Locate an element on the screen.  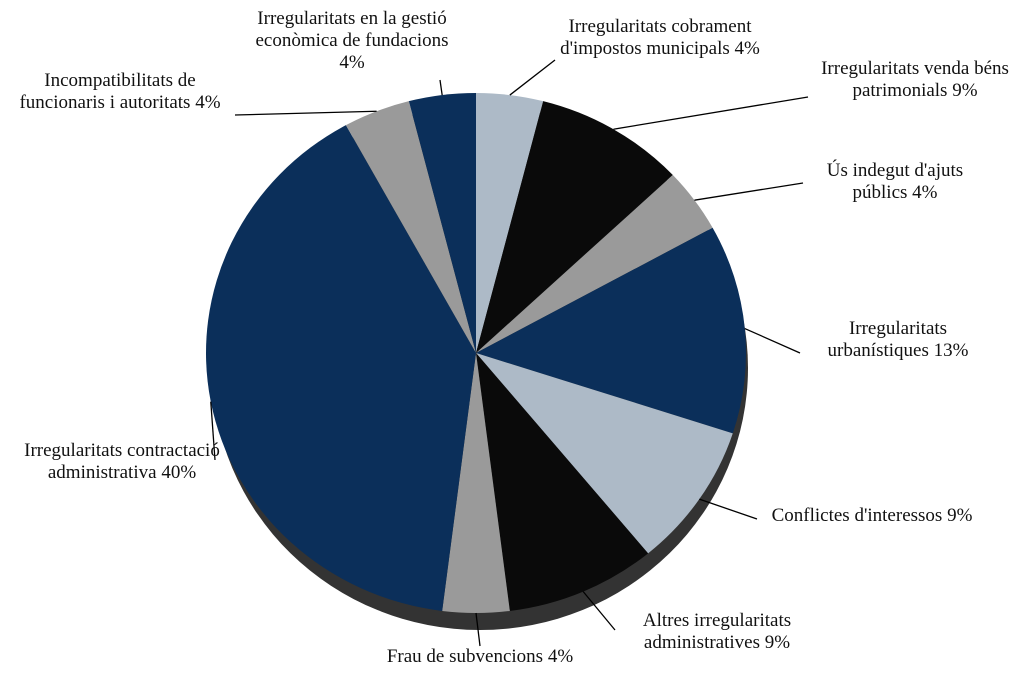
slice-label: Altres irregularitats administratives 9% is located at coordinates (717, 632).